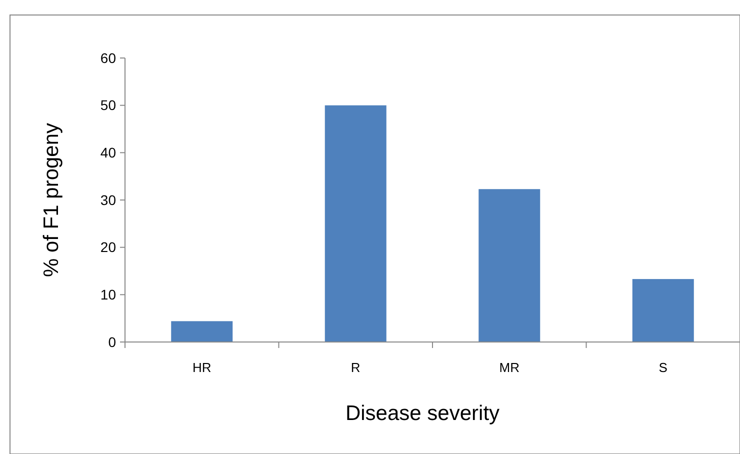 The image size is (740, 454). What do you see at coordinates (509, 367) in the screenshot?
I see `x-tick-label: MR` at bounding box center [509, 367].